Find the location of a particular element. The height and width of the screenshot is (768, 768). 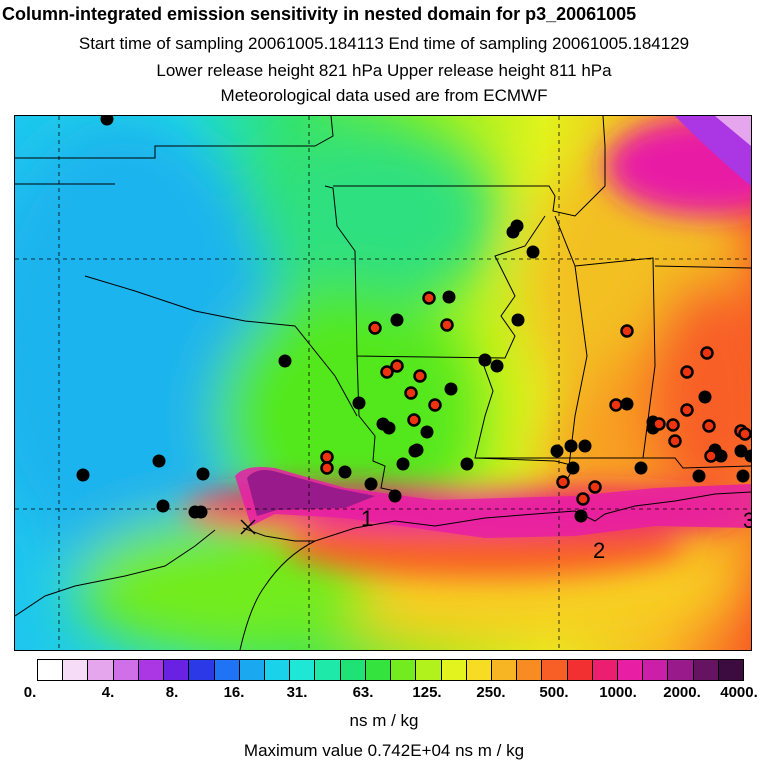

release-point-markers: 1 2 3 is located at coordinates (495, 534).